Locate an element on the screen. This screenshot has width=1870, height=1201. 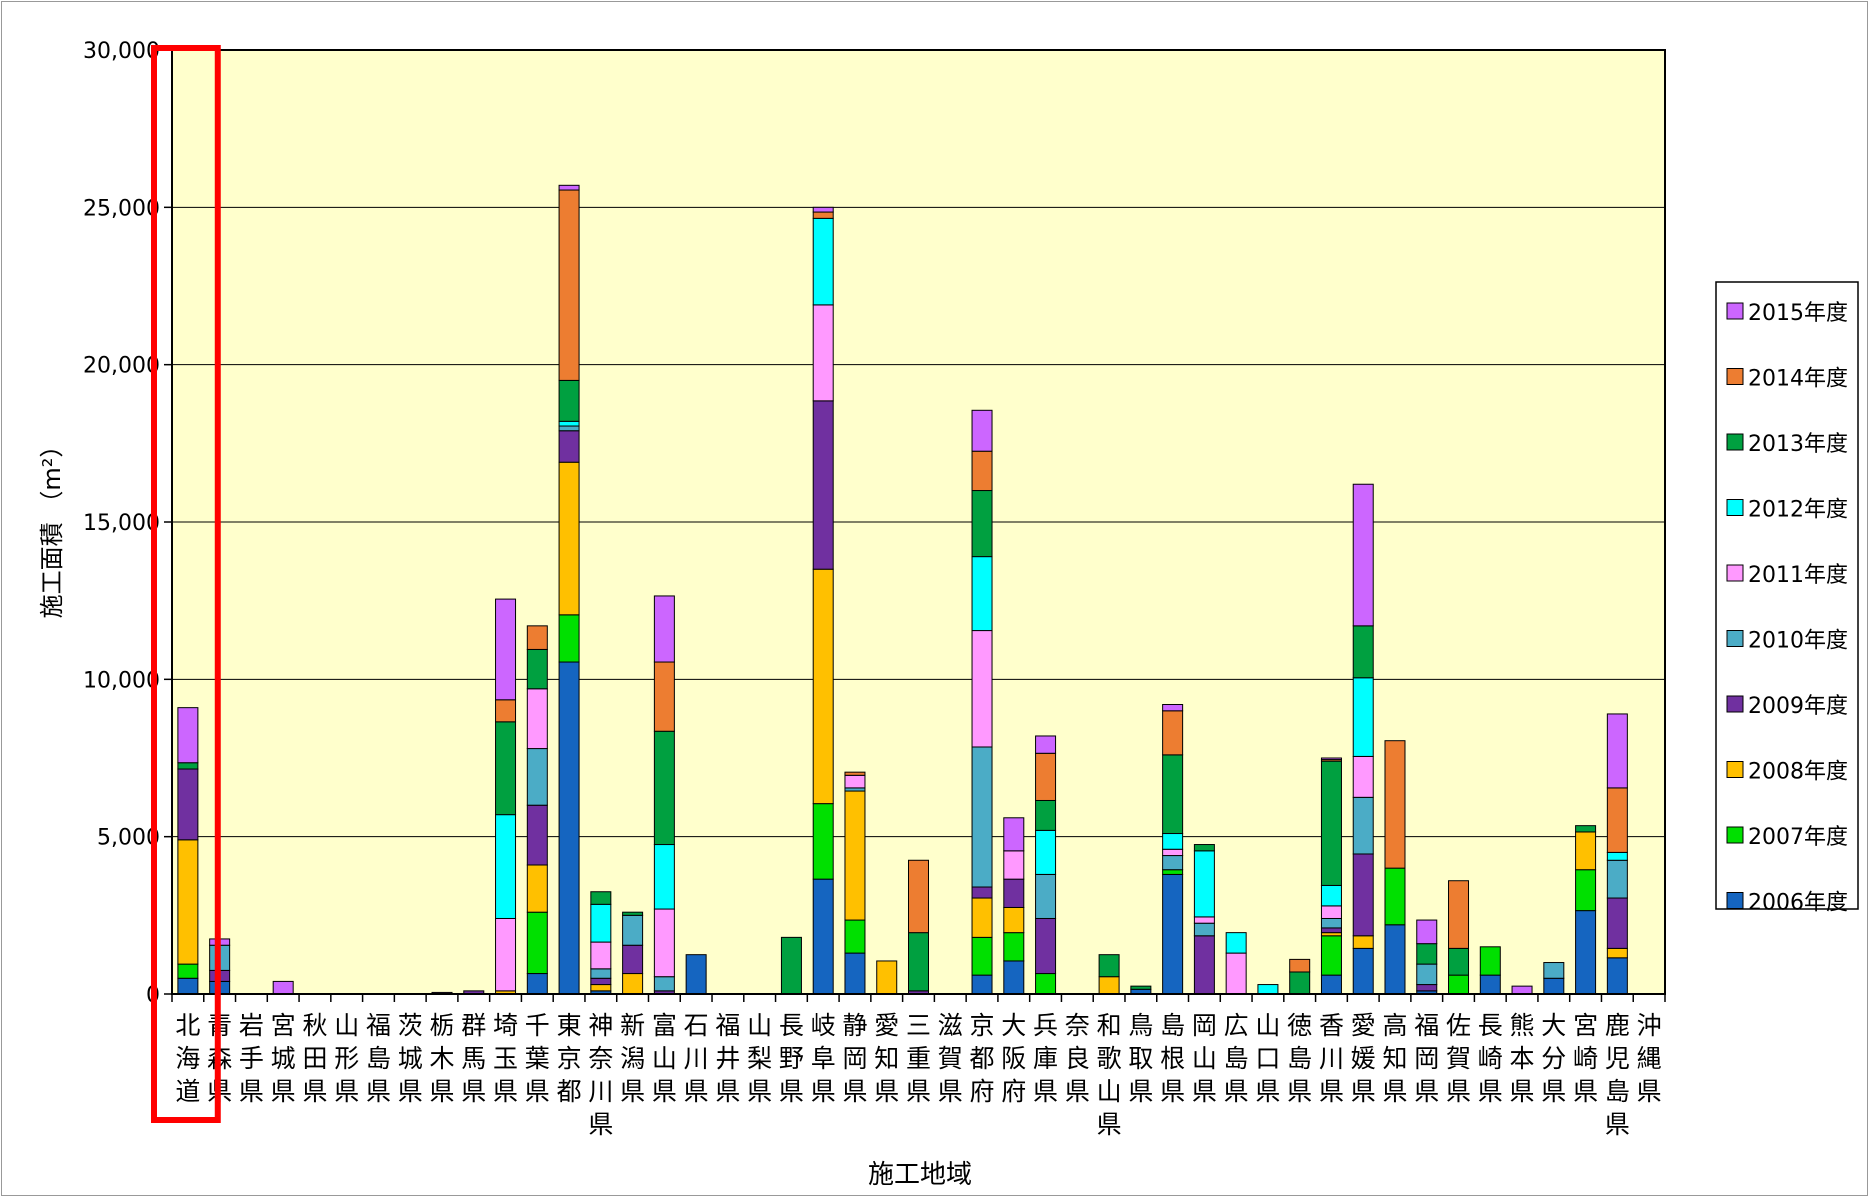
x-tick-label-char: 賀 is located at coordinates (1458, 1058).